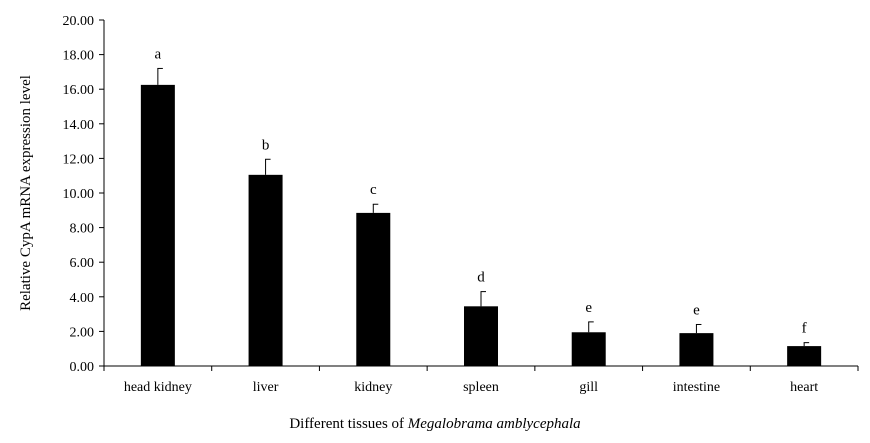 The height and width of the screenshot is (443, 870). Describe the element at coordinates (266, 145) in the screenshot. I see `significance-label: b` at that location.